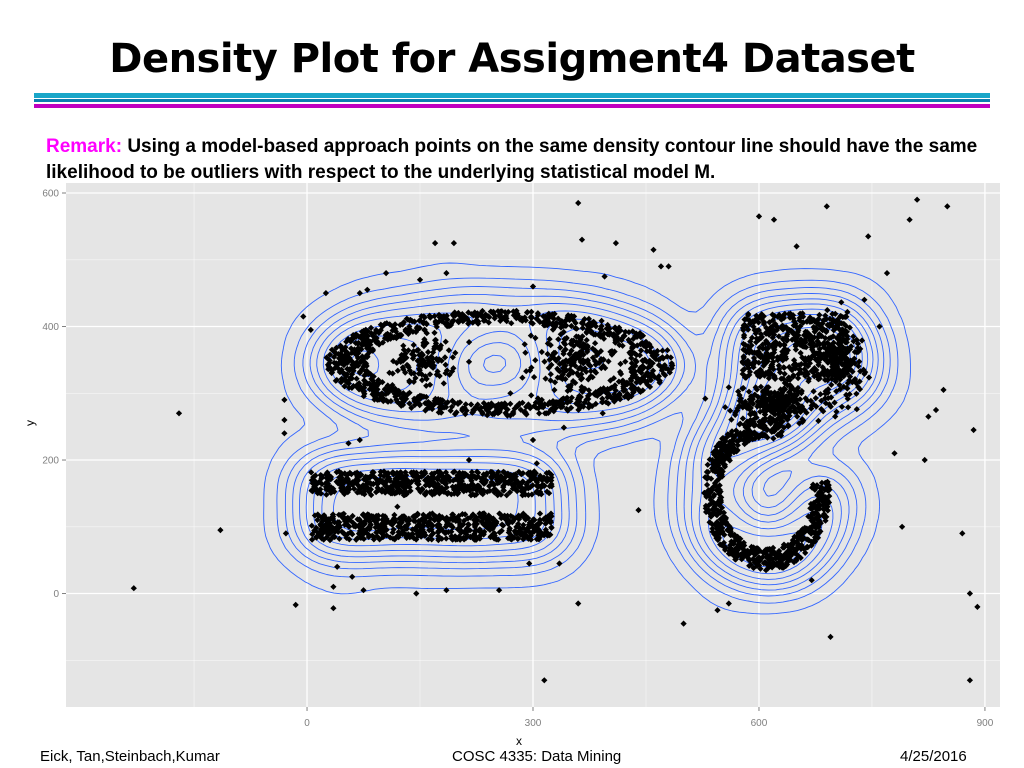 The height and width of the screenshot is (768, 1024). I want to click on slide-title: Density Plot for Assigment4 Dataset, so click(512, 59).